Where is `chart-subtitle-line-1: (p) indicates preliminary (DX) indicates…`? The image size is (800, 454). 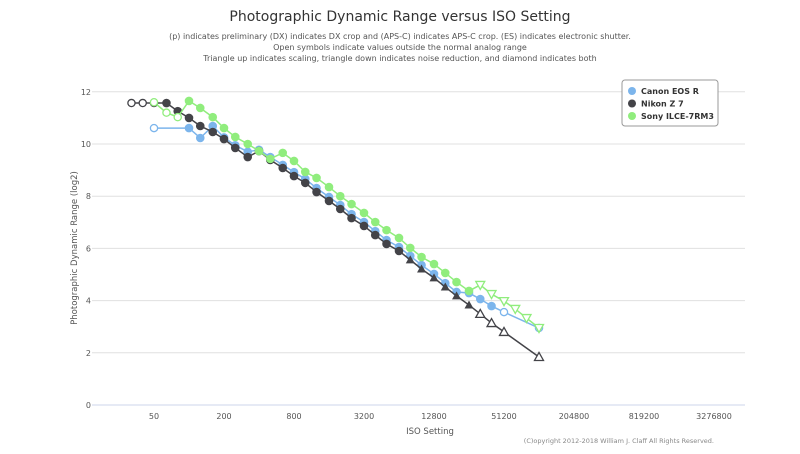
chart-subtitle-line-1: (p) indicates preliminary (DX) indicates… is located at coordinates (400, 36).